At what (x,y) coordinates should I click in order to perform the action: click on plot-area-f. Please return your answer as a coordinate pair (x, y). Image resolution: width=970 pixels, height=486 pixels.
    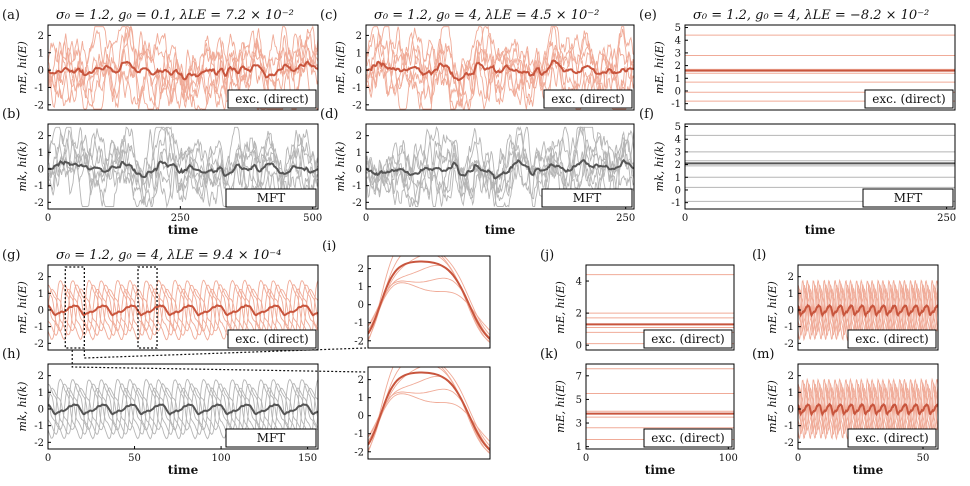
    Looking at the image, I should click on (820, 168).